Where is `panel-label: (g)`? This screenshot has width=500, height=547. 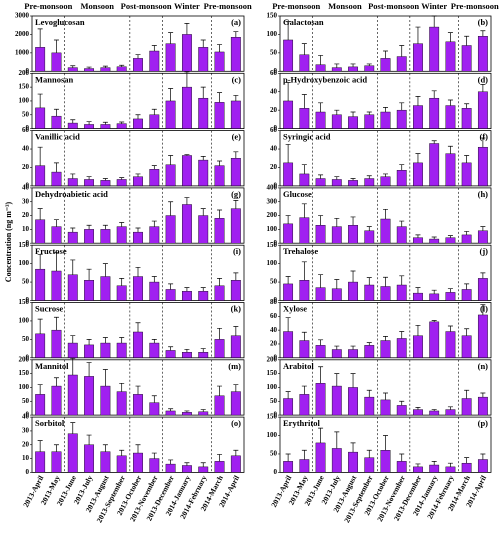 panel-label: (g) is located at coordinates (236, 194).